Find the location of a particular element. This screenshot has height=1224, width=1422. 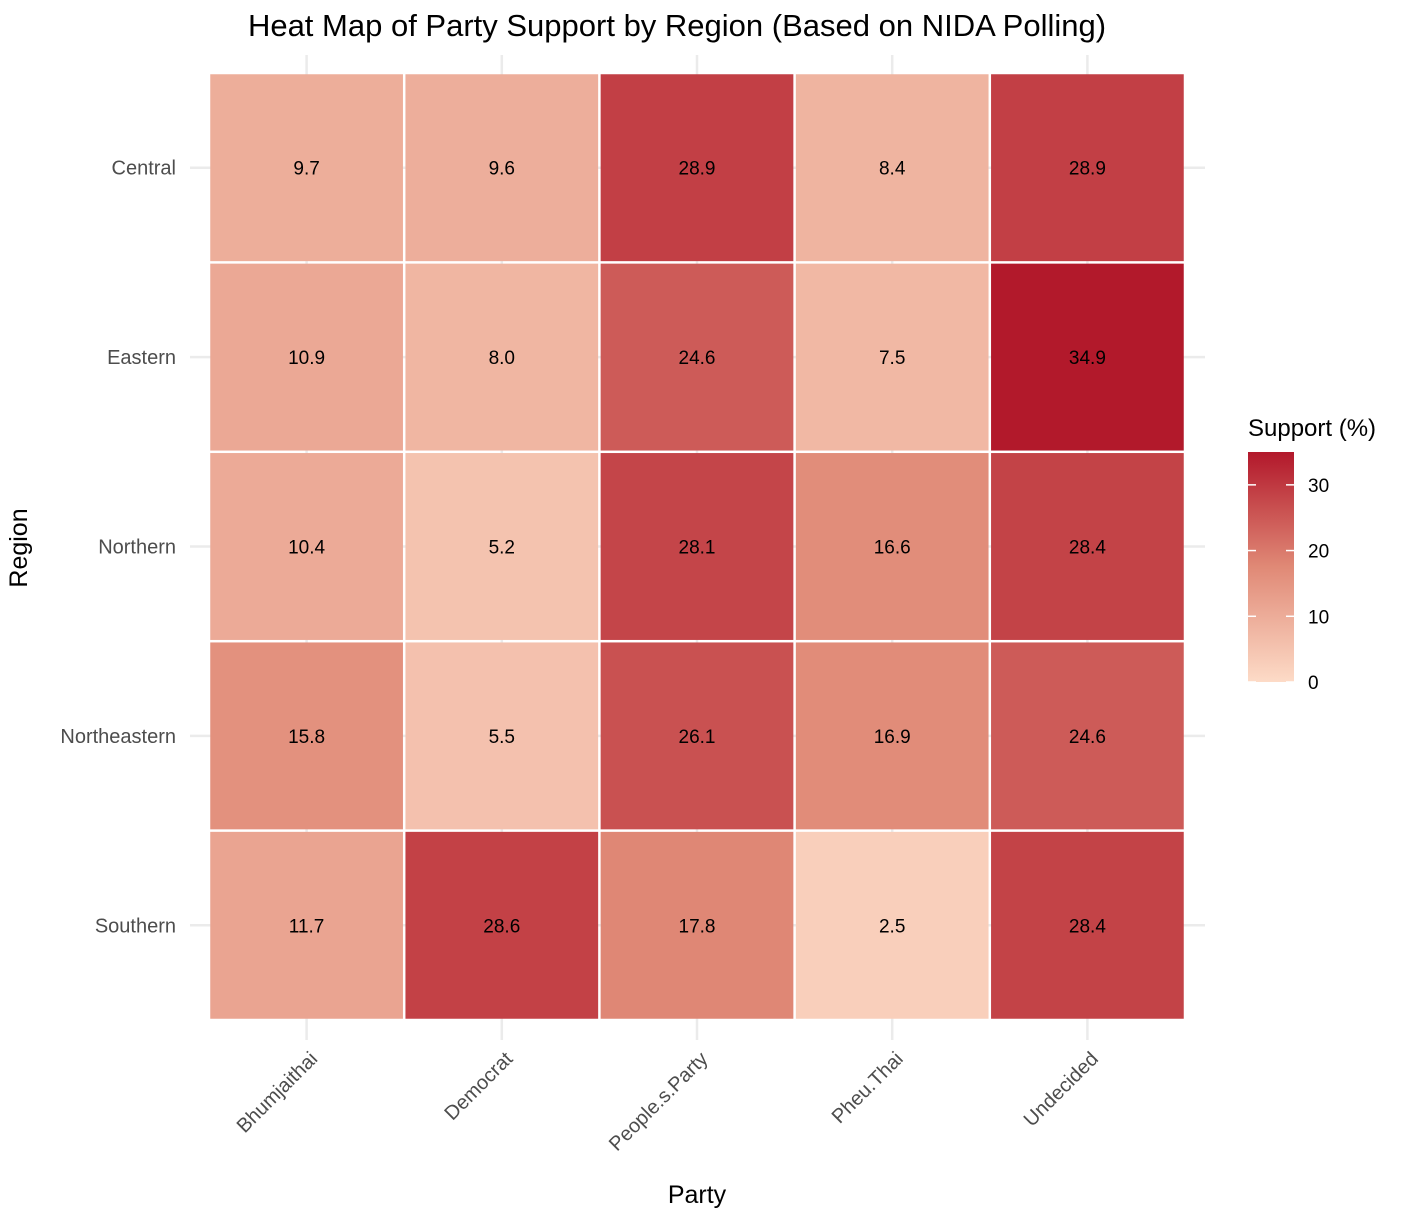

colorbar-tick-label: 0 is located at coordinates (1313, 683).